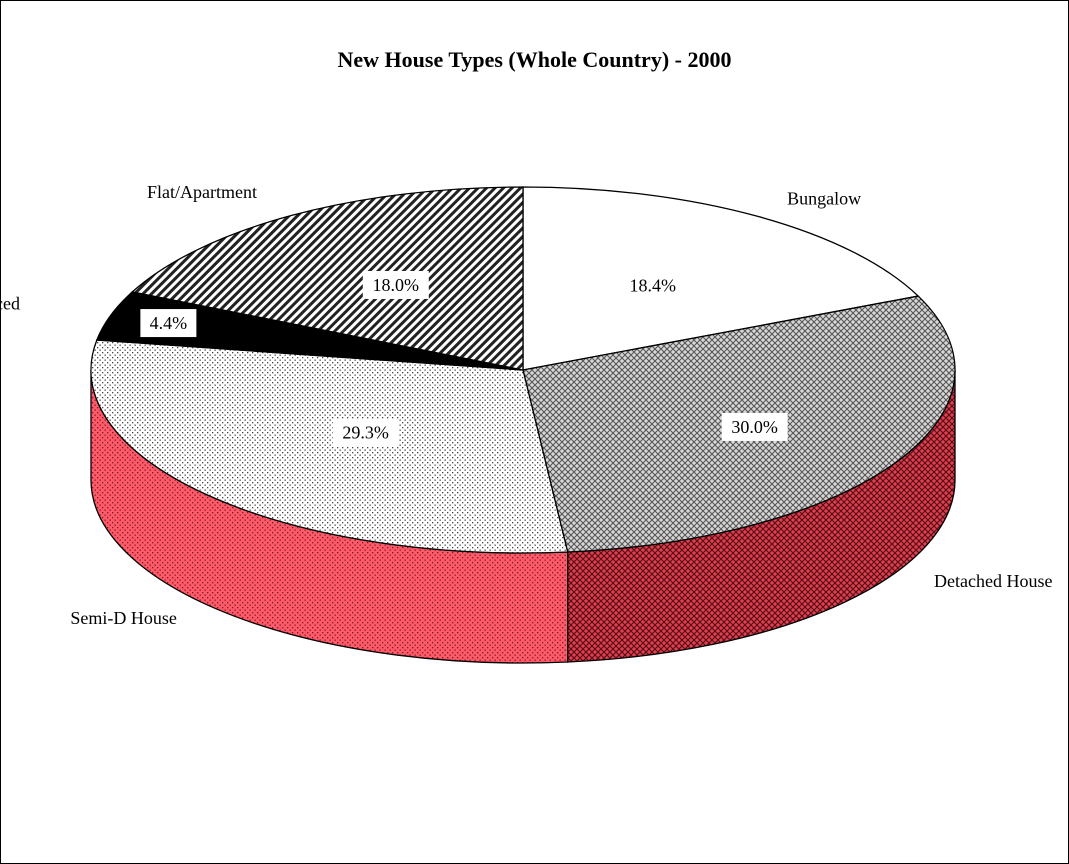  What do you see at coordinates (993, 581) in the screenshot?
I see `category-label-detached-house: Detached House` at bounding box center [993, 581].